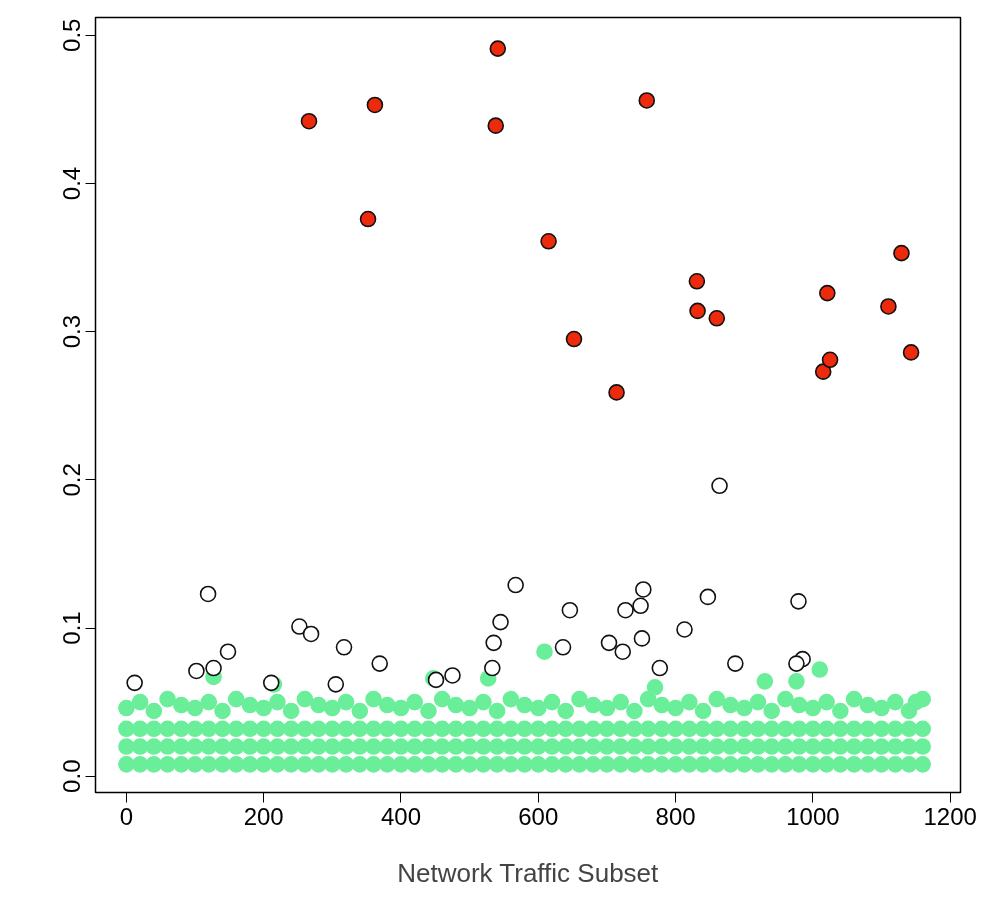 This screenshot has width=1006, height=898. What do you see at coordinates (675, 816) in the screenshot?
I see `x-tick-label: 800` at bounding box center [675, 816].